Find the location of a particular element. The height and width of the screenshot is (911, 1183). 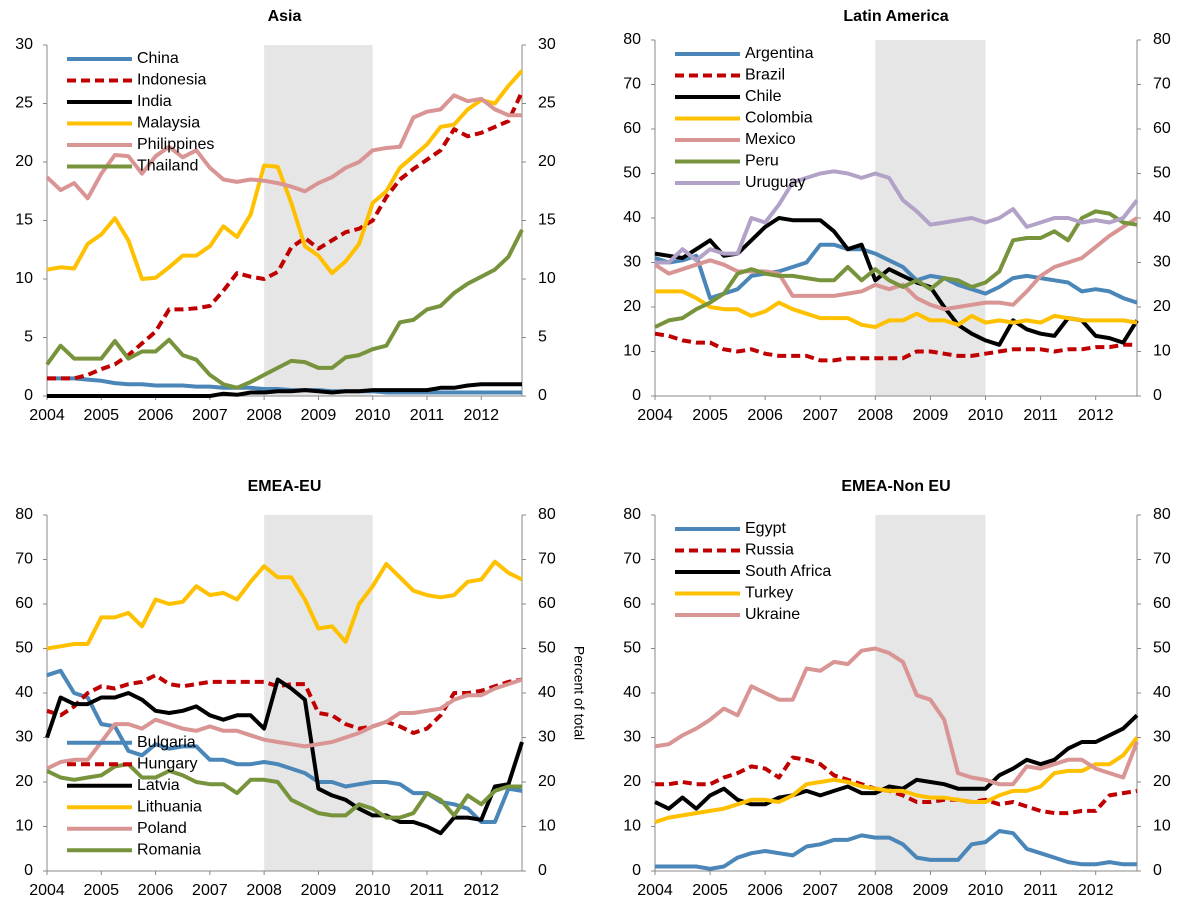

x-tick-label: 2005 is located at coordinates (710, 415).